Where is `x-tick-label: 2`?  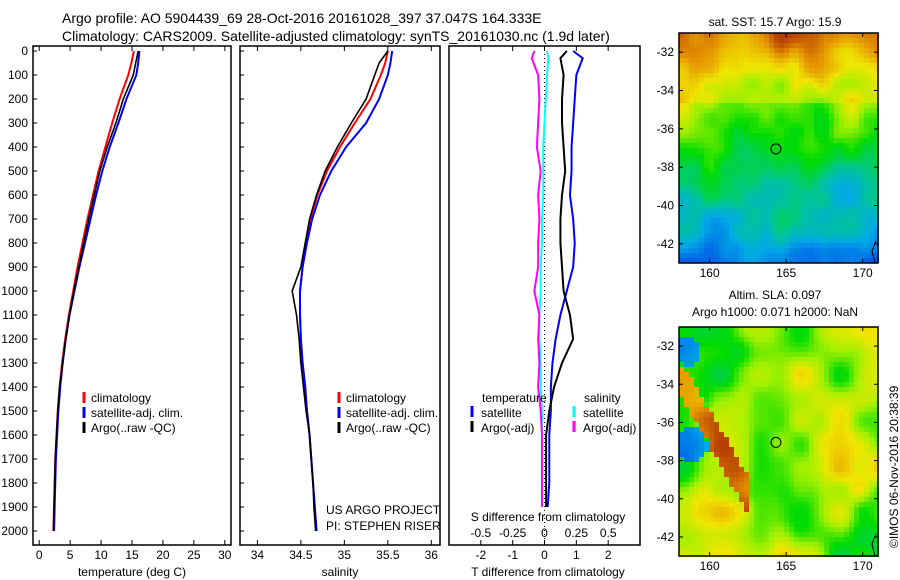
x-tick-label: 2 is located at coordinates (608, 555).